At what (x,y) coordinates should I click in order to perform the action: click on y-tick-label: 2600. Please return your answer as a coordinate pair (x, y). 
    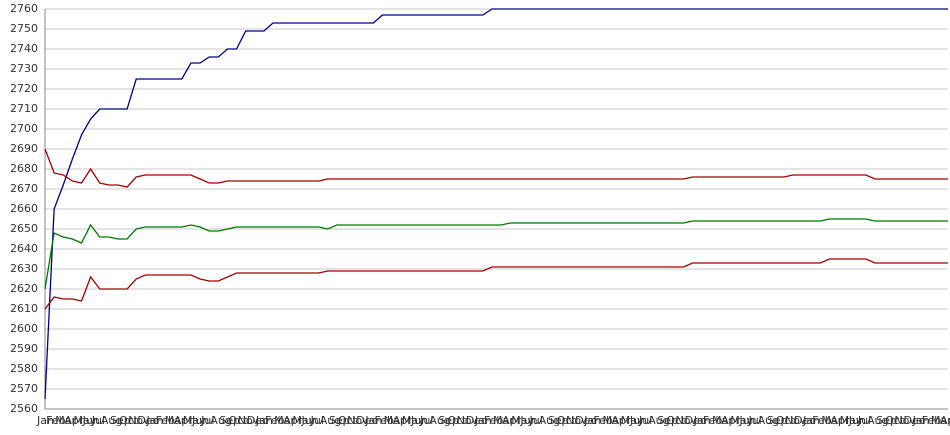
    Looking at the image, I should click on (24, 328).